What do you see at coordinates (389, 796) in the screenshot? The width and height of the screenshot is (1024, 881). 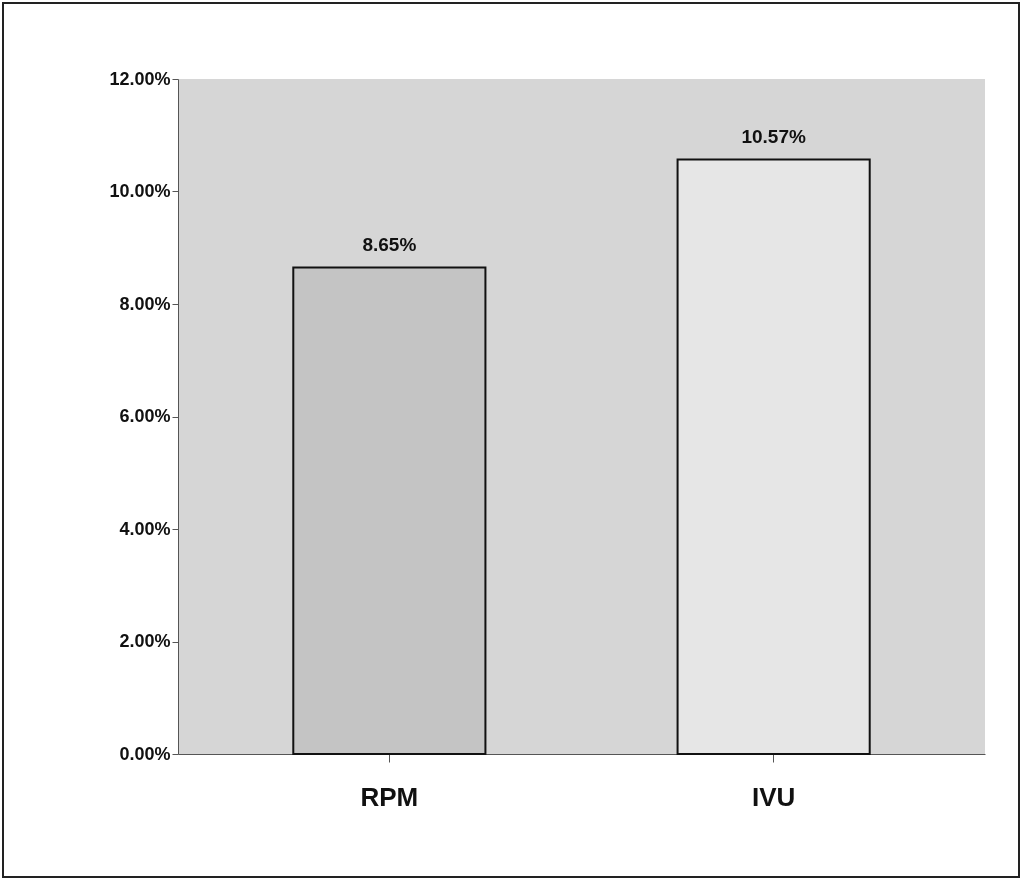 I see `x-tick-label: RPM` at bounding box center [389, 796].